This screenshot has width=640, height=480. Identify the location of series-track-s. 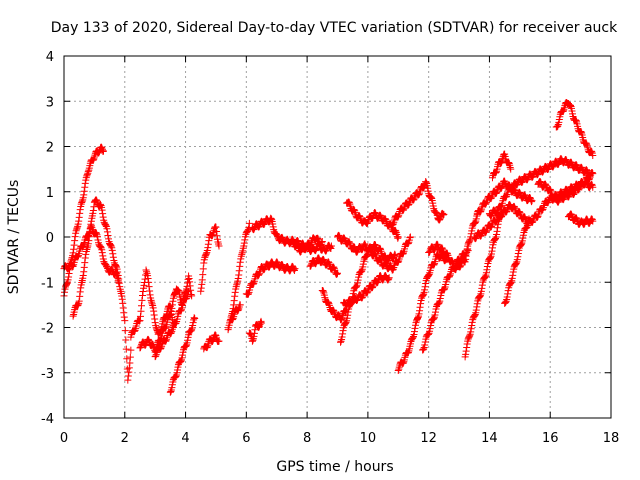
(366, 290).